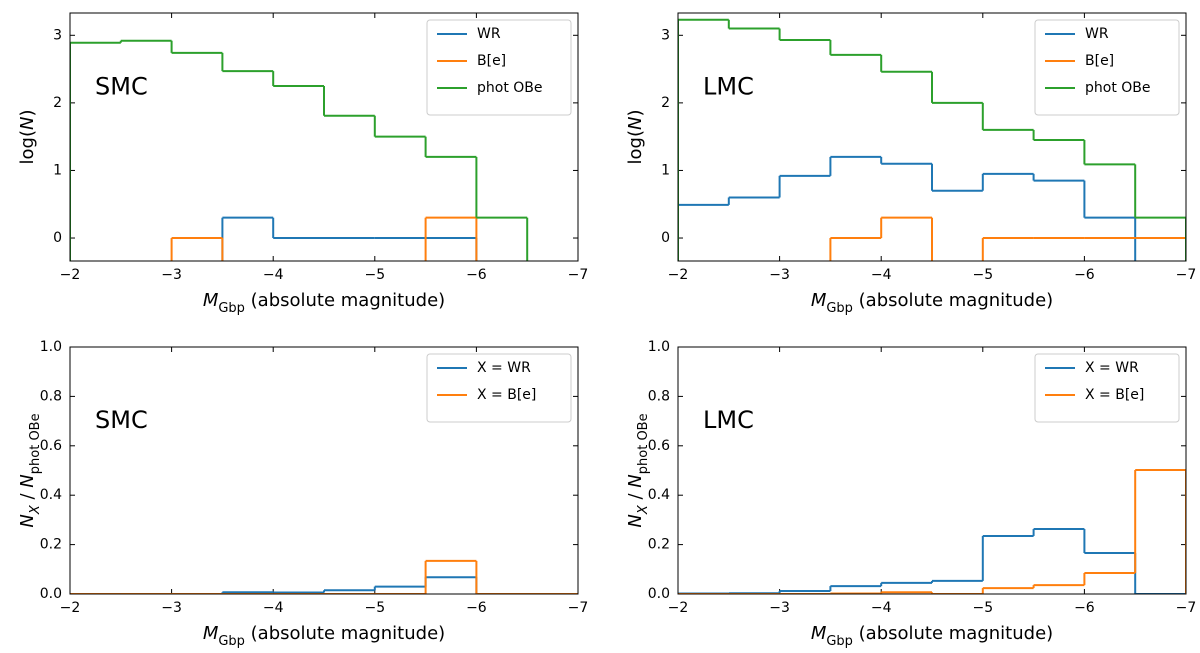 Image resolution: width=1200 pixels, height=653 pixels. I want to click on annotation: LMC, so click(728, 86).